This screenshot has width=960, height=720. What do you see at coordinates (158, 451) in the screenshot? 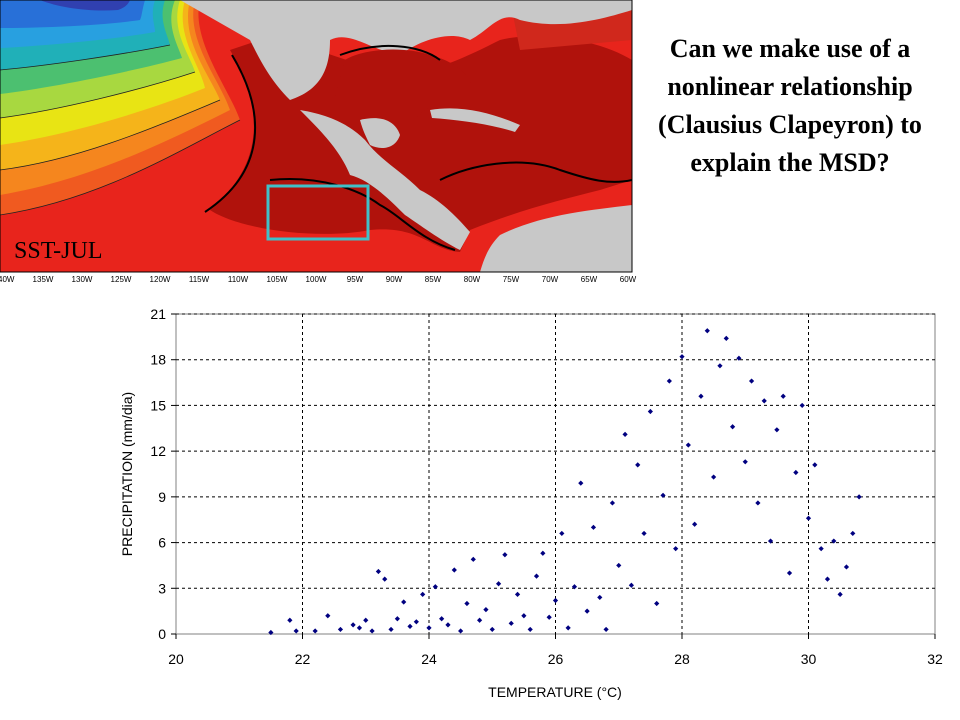
I see `y-tick-label: 12` at bounding box center [158, 451].